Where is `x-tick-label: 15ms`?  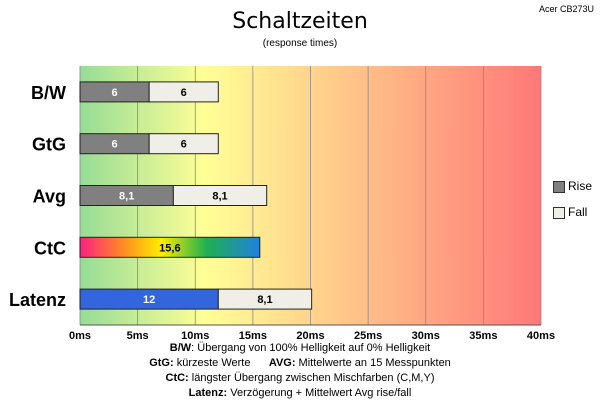
x-tick-label: 15ms is located at coordinates (253, 336).